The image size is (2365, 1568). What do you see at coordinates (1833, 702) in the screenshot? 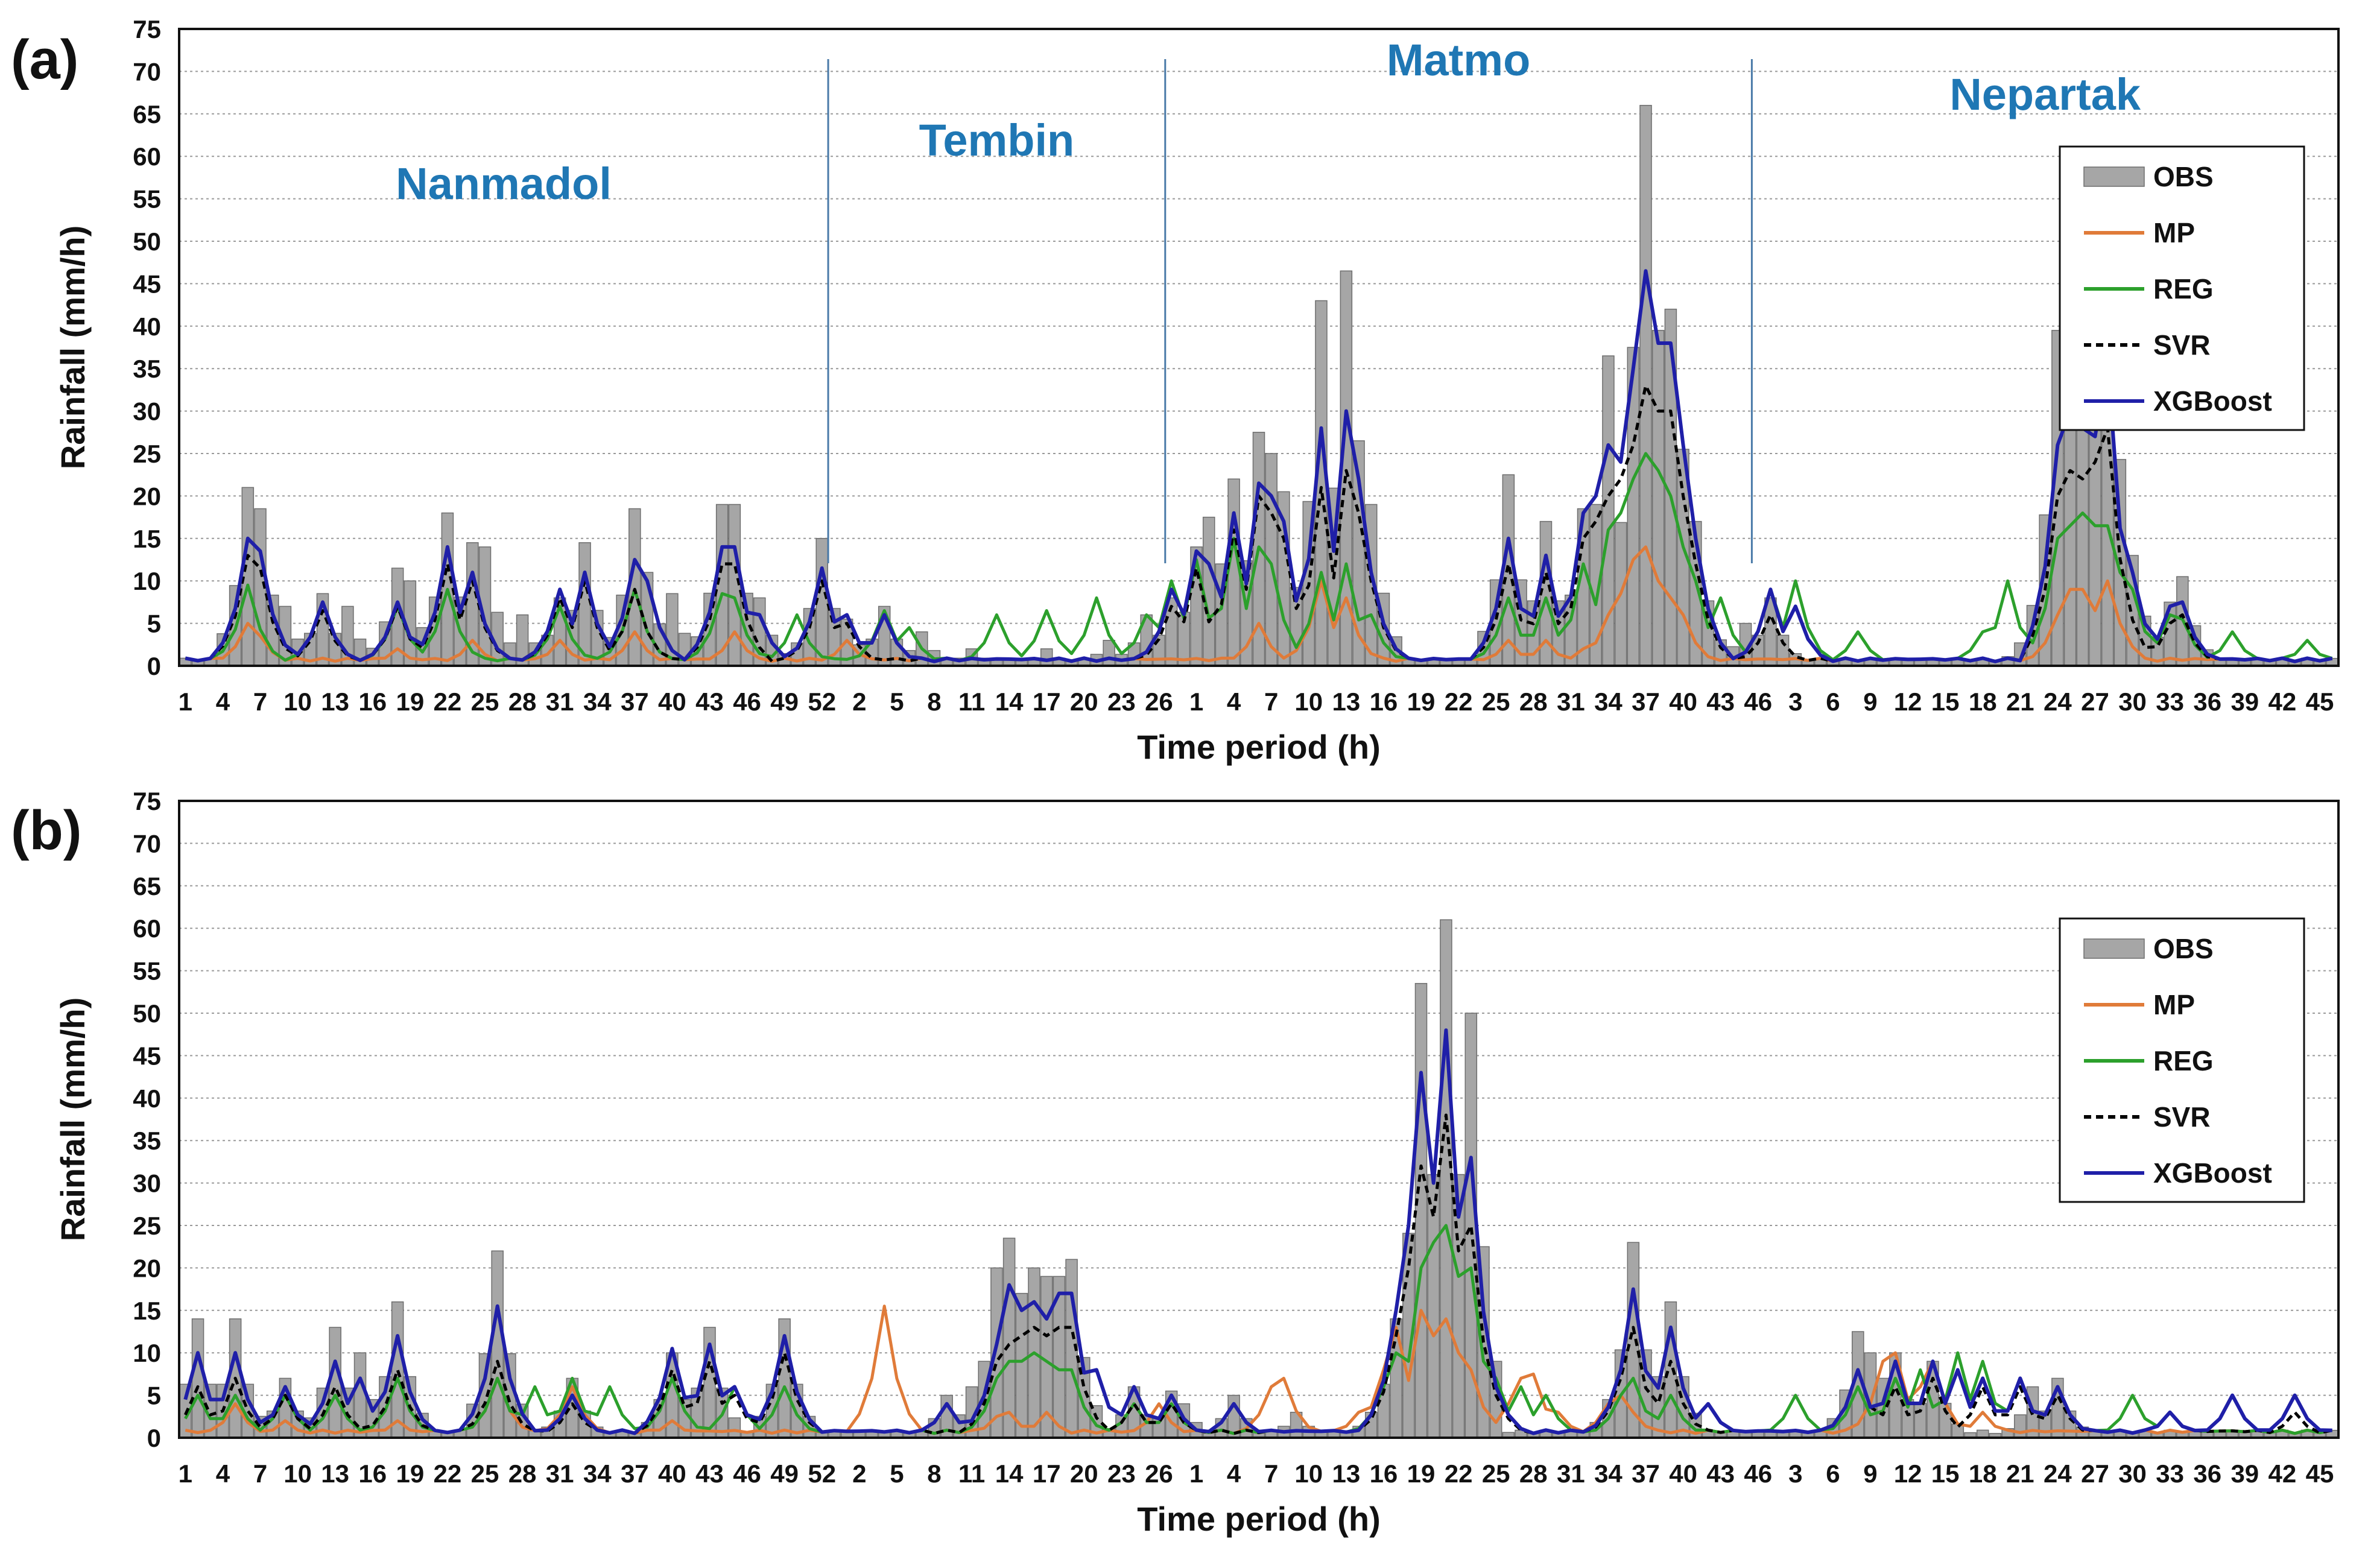
I see `panel-a-x-tick-label: 6` at bounding box center [1833, 702].